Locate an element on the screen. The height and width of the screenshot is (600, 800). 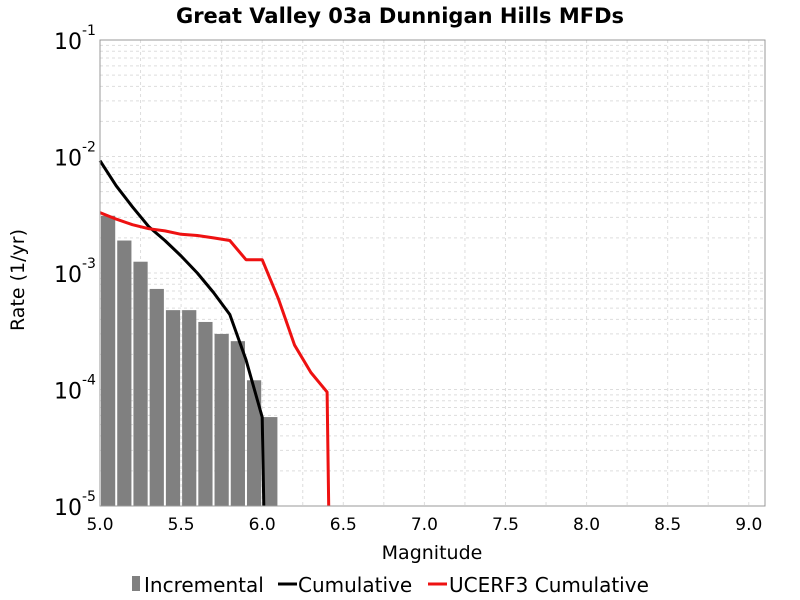
legend-label-ucerf3-cumulative: UCERF3 Cumulative is located at coordinates (549, 585).